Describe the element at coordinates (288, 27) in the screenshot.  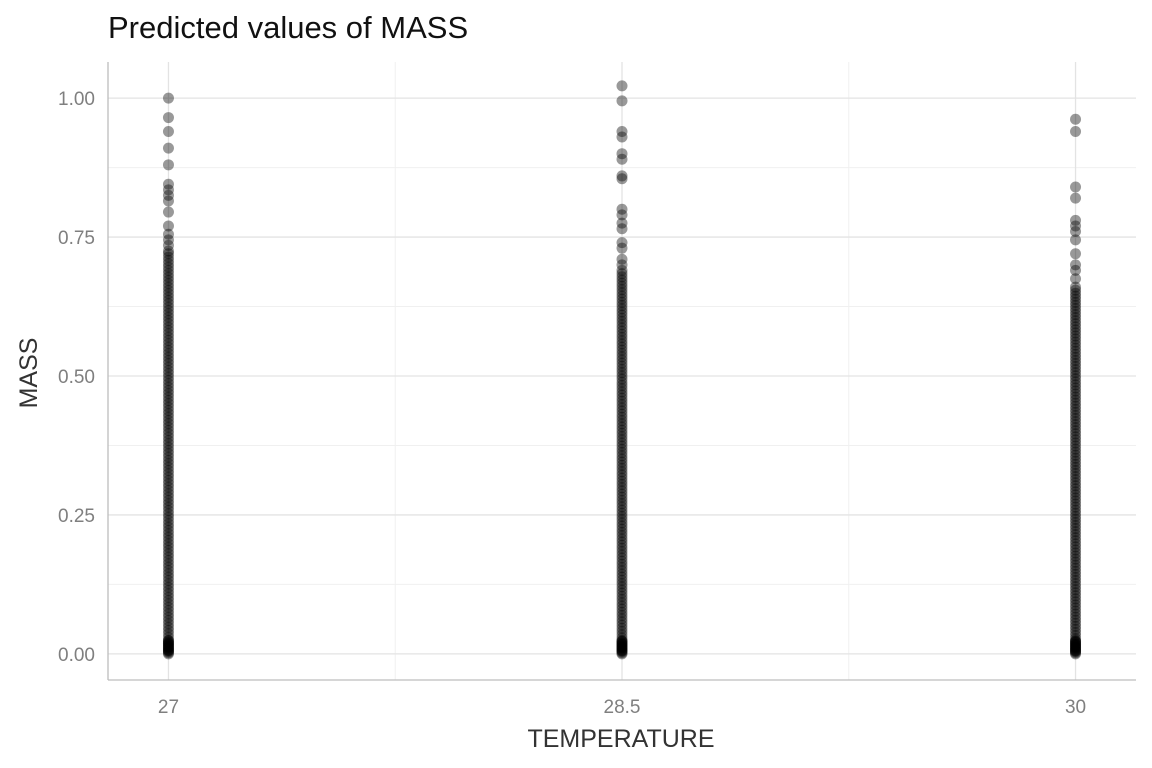
I see `chart-title: Predicted values of MASS` at that location.